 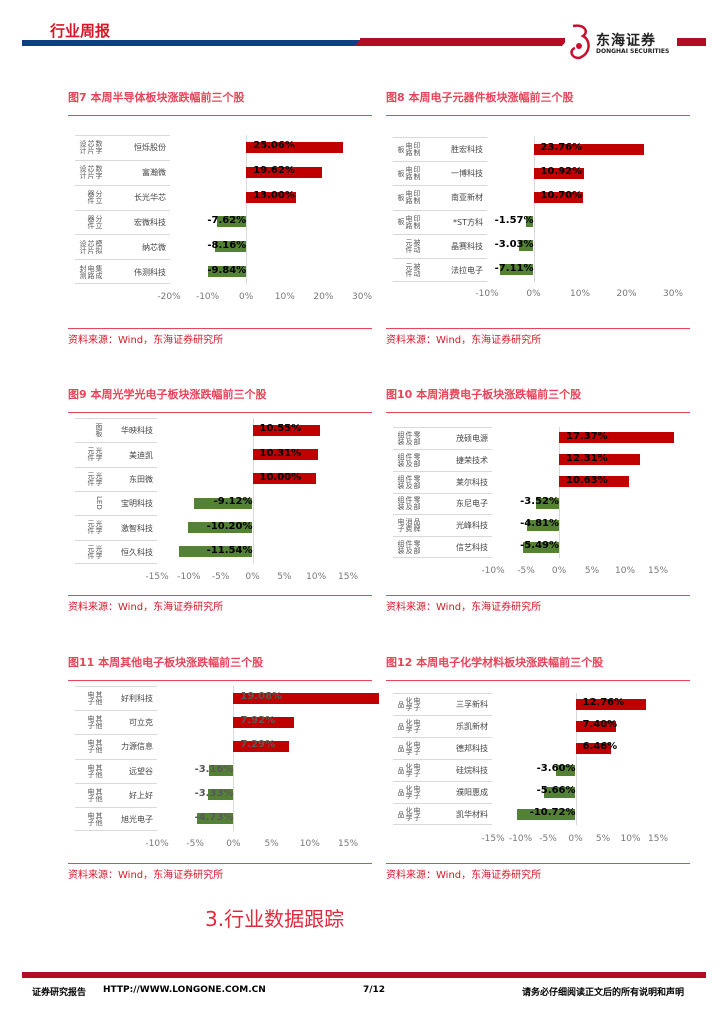 What do you see at coordinates (184, 990) in the screenshot?
I see `footer-website-link: HTTP://WWW.LONGONE.COM.CN` at bounding box center [184, 990].